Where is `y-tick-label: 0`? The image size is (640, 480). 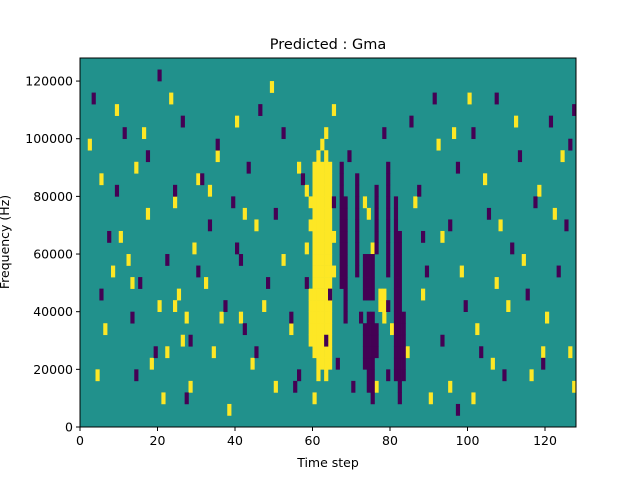
y-tick-label: 0 is located at coordinates (69, 427).